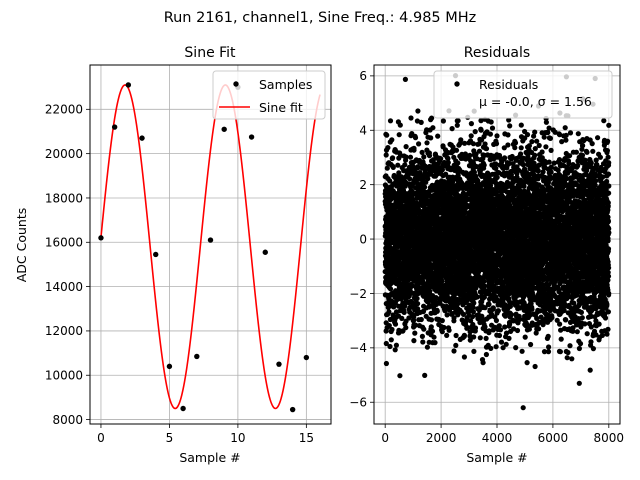 This screenshot has width=640, height=480. What do you see at coordinates (281, 107) in the screenshot?
I see `legend-sine-fit-label: Sine fit` at bounding box center [281, 107].